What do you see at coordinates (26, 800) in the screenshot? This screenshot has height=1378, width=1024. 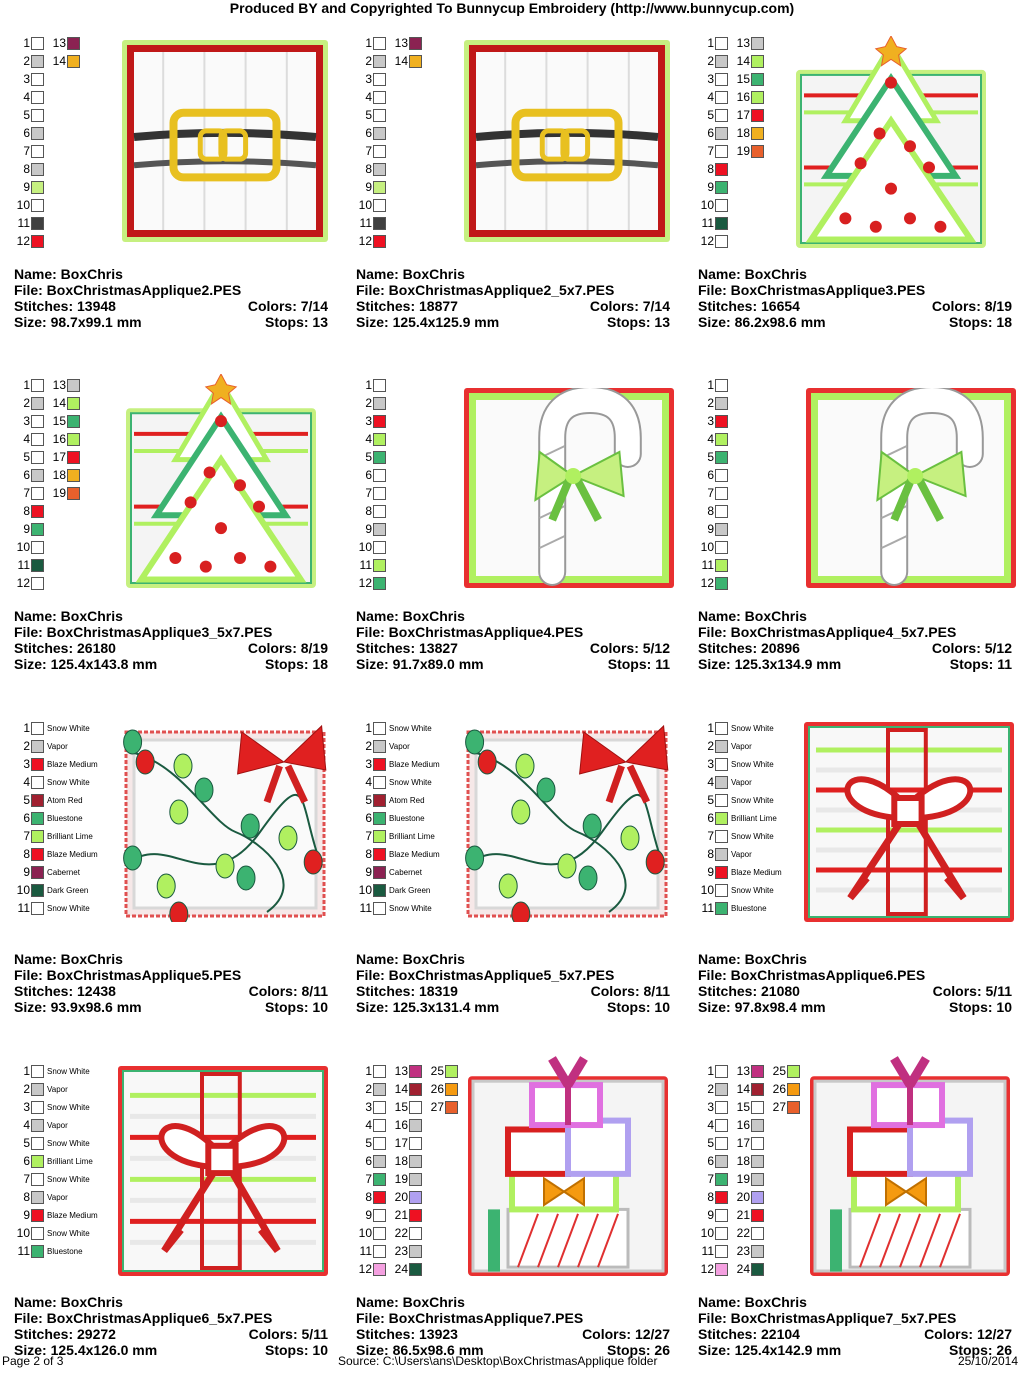 I see `thread-number: 5` at bounding box center [26, 800].